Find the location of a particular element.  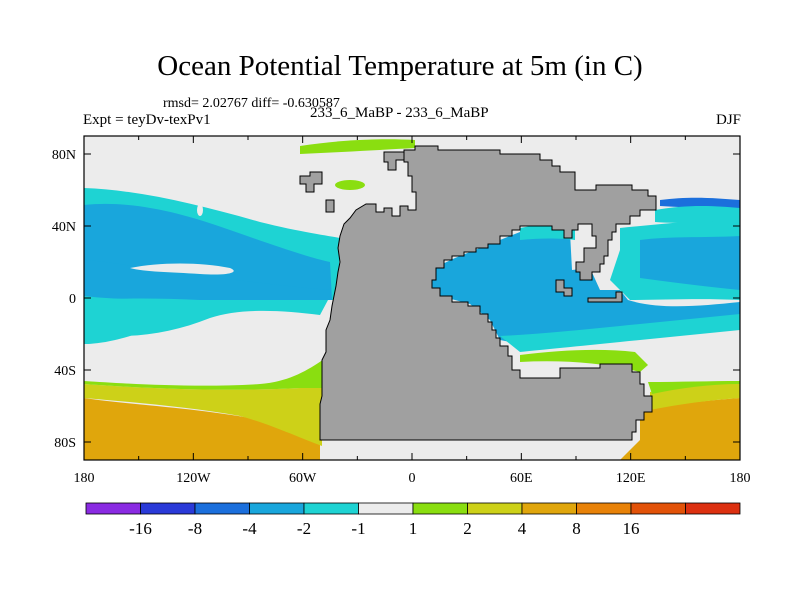

southern-orange-band is located at coordinates (202, 429).